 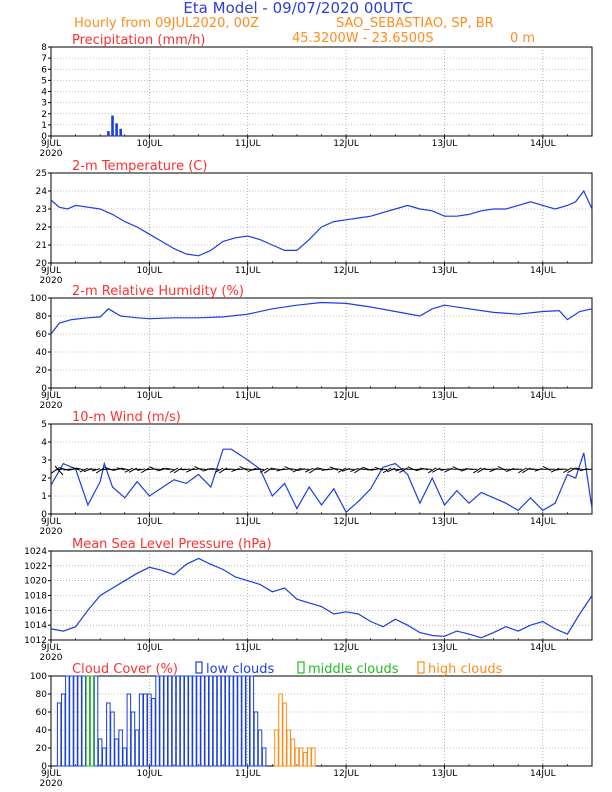 I want to click on y-tick-label: 25, so click(x=41, y=174).